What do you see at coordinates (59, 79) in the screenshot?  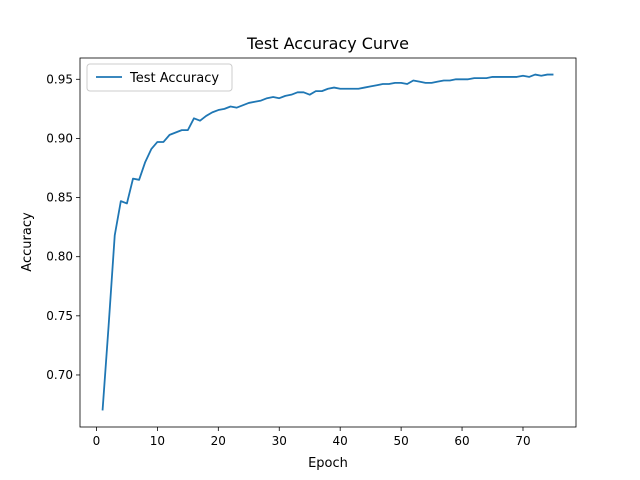 I see `y-tick-label: 0.95` at bounding box center [59, 79].